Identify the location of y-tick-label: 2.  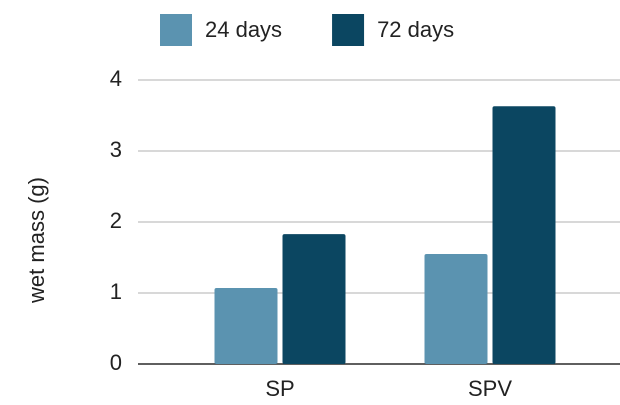
(116, 220).